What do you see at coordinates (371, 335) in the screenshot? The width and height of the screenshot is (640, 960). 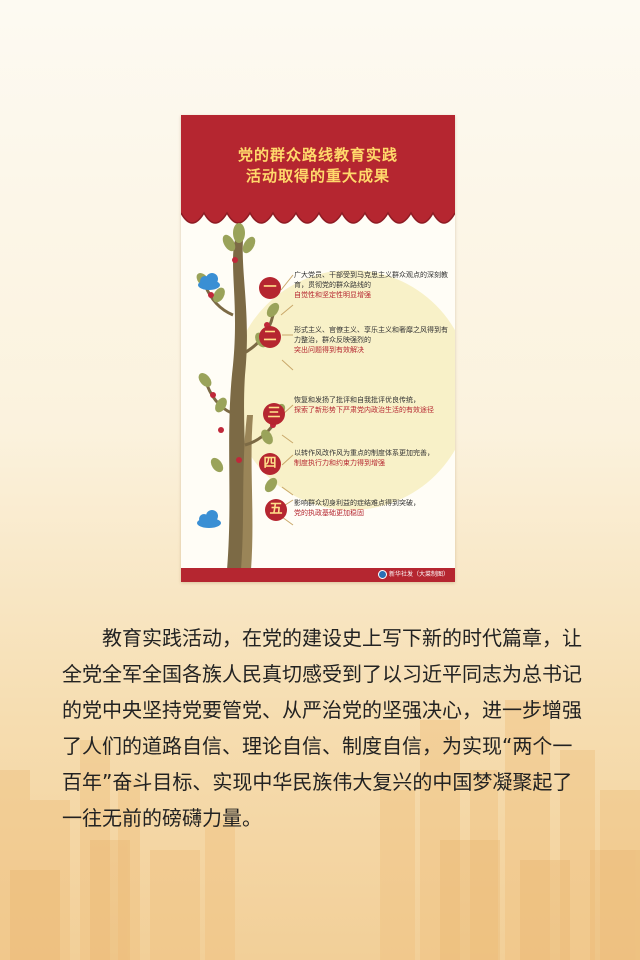 I see `achievement-text: 形式主义、官僚主义、享乐主义和奢靡之风得到有力整治，群众反映强烈的` at bounding box center [371, 335].